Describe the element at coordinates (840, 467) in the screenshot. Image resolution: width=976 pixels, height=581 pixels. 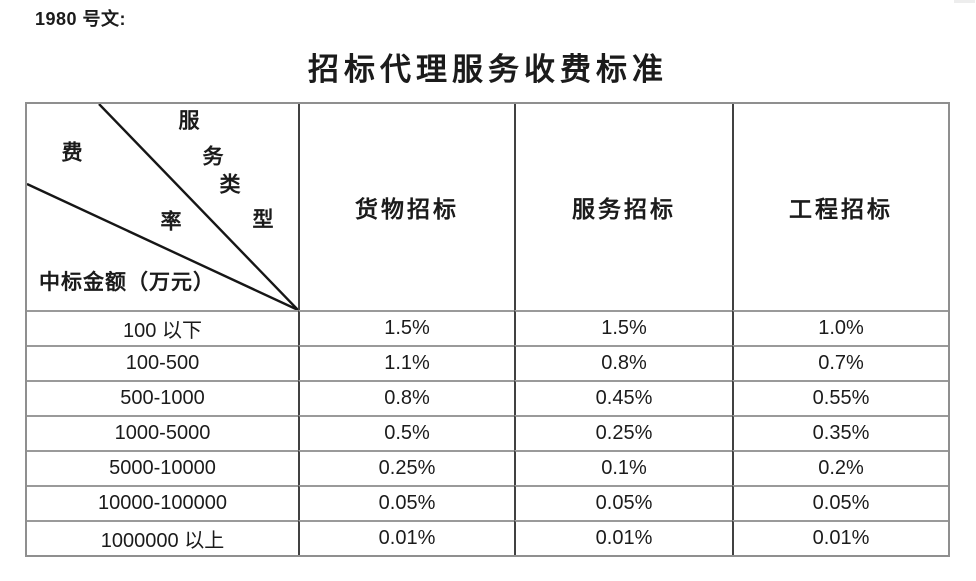
I see `rate-cell-engineering: 0.2%` at that location.